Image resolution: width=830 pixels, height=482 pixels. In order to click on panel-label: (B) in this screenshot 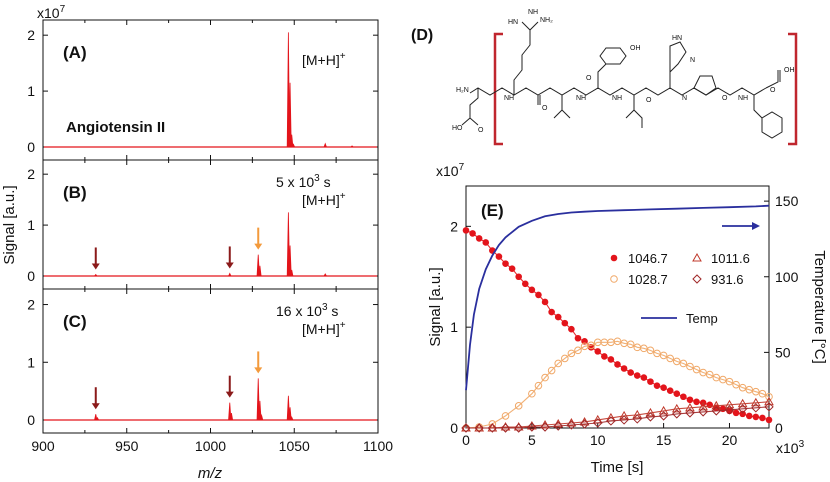, I will do `click(75, 192)`.